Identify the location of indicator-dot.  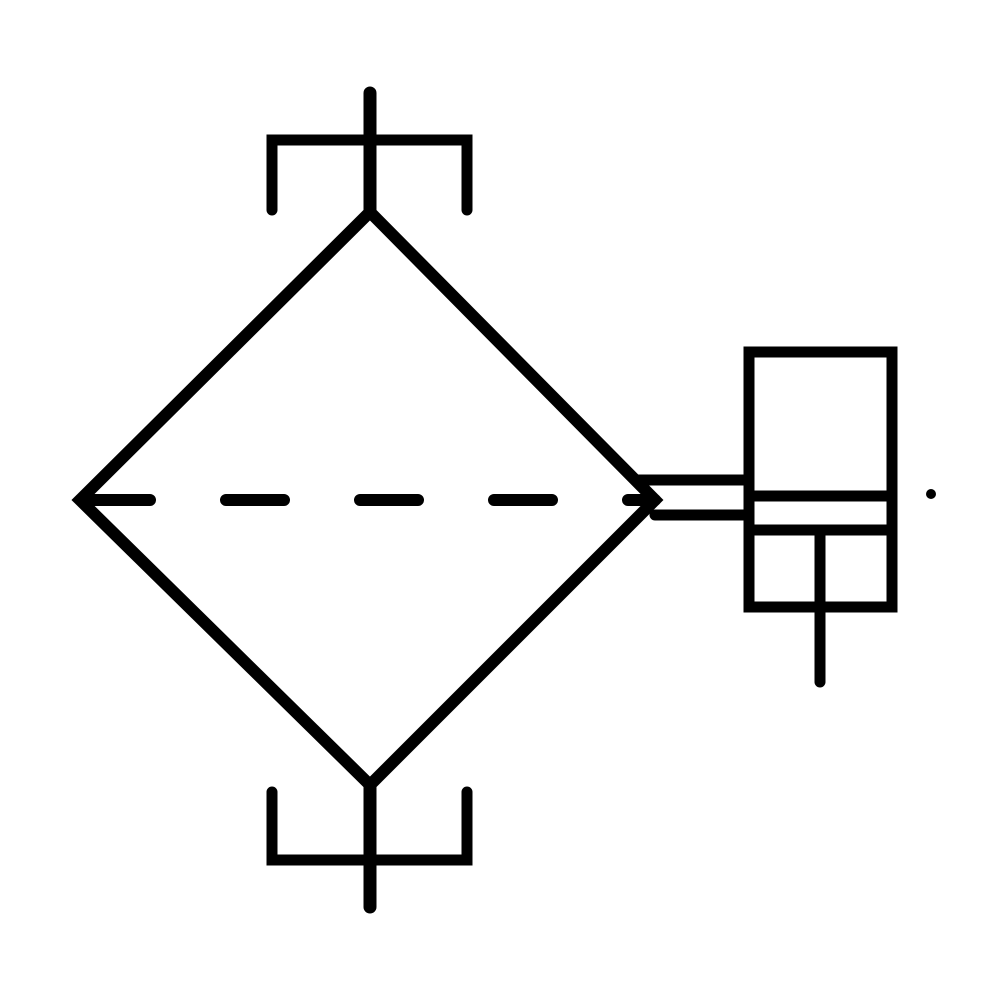
(931, 494).